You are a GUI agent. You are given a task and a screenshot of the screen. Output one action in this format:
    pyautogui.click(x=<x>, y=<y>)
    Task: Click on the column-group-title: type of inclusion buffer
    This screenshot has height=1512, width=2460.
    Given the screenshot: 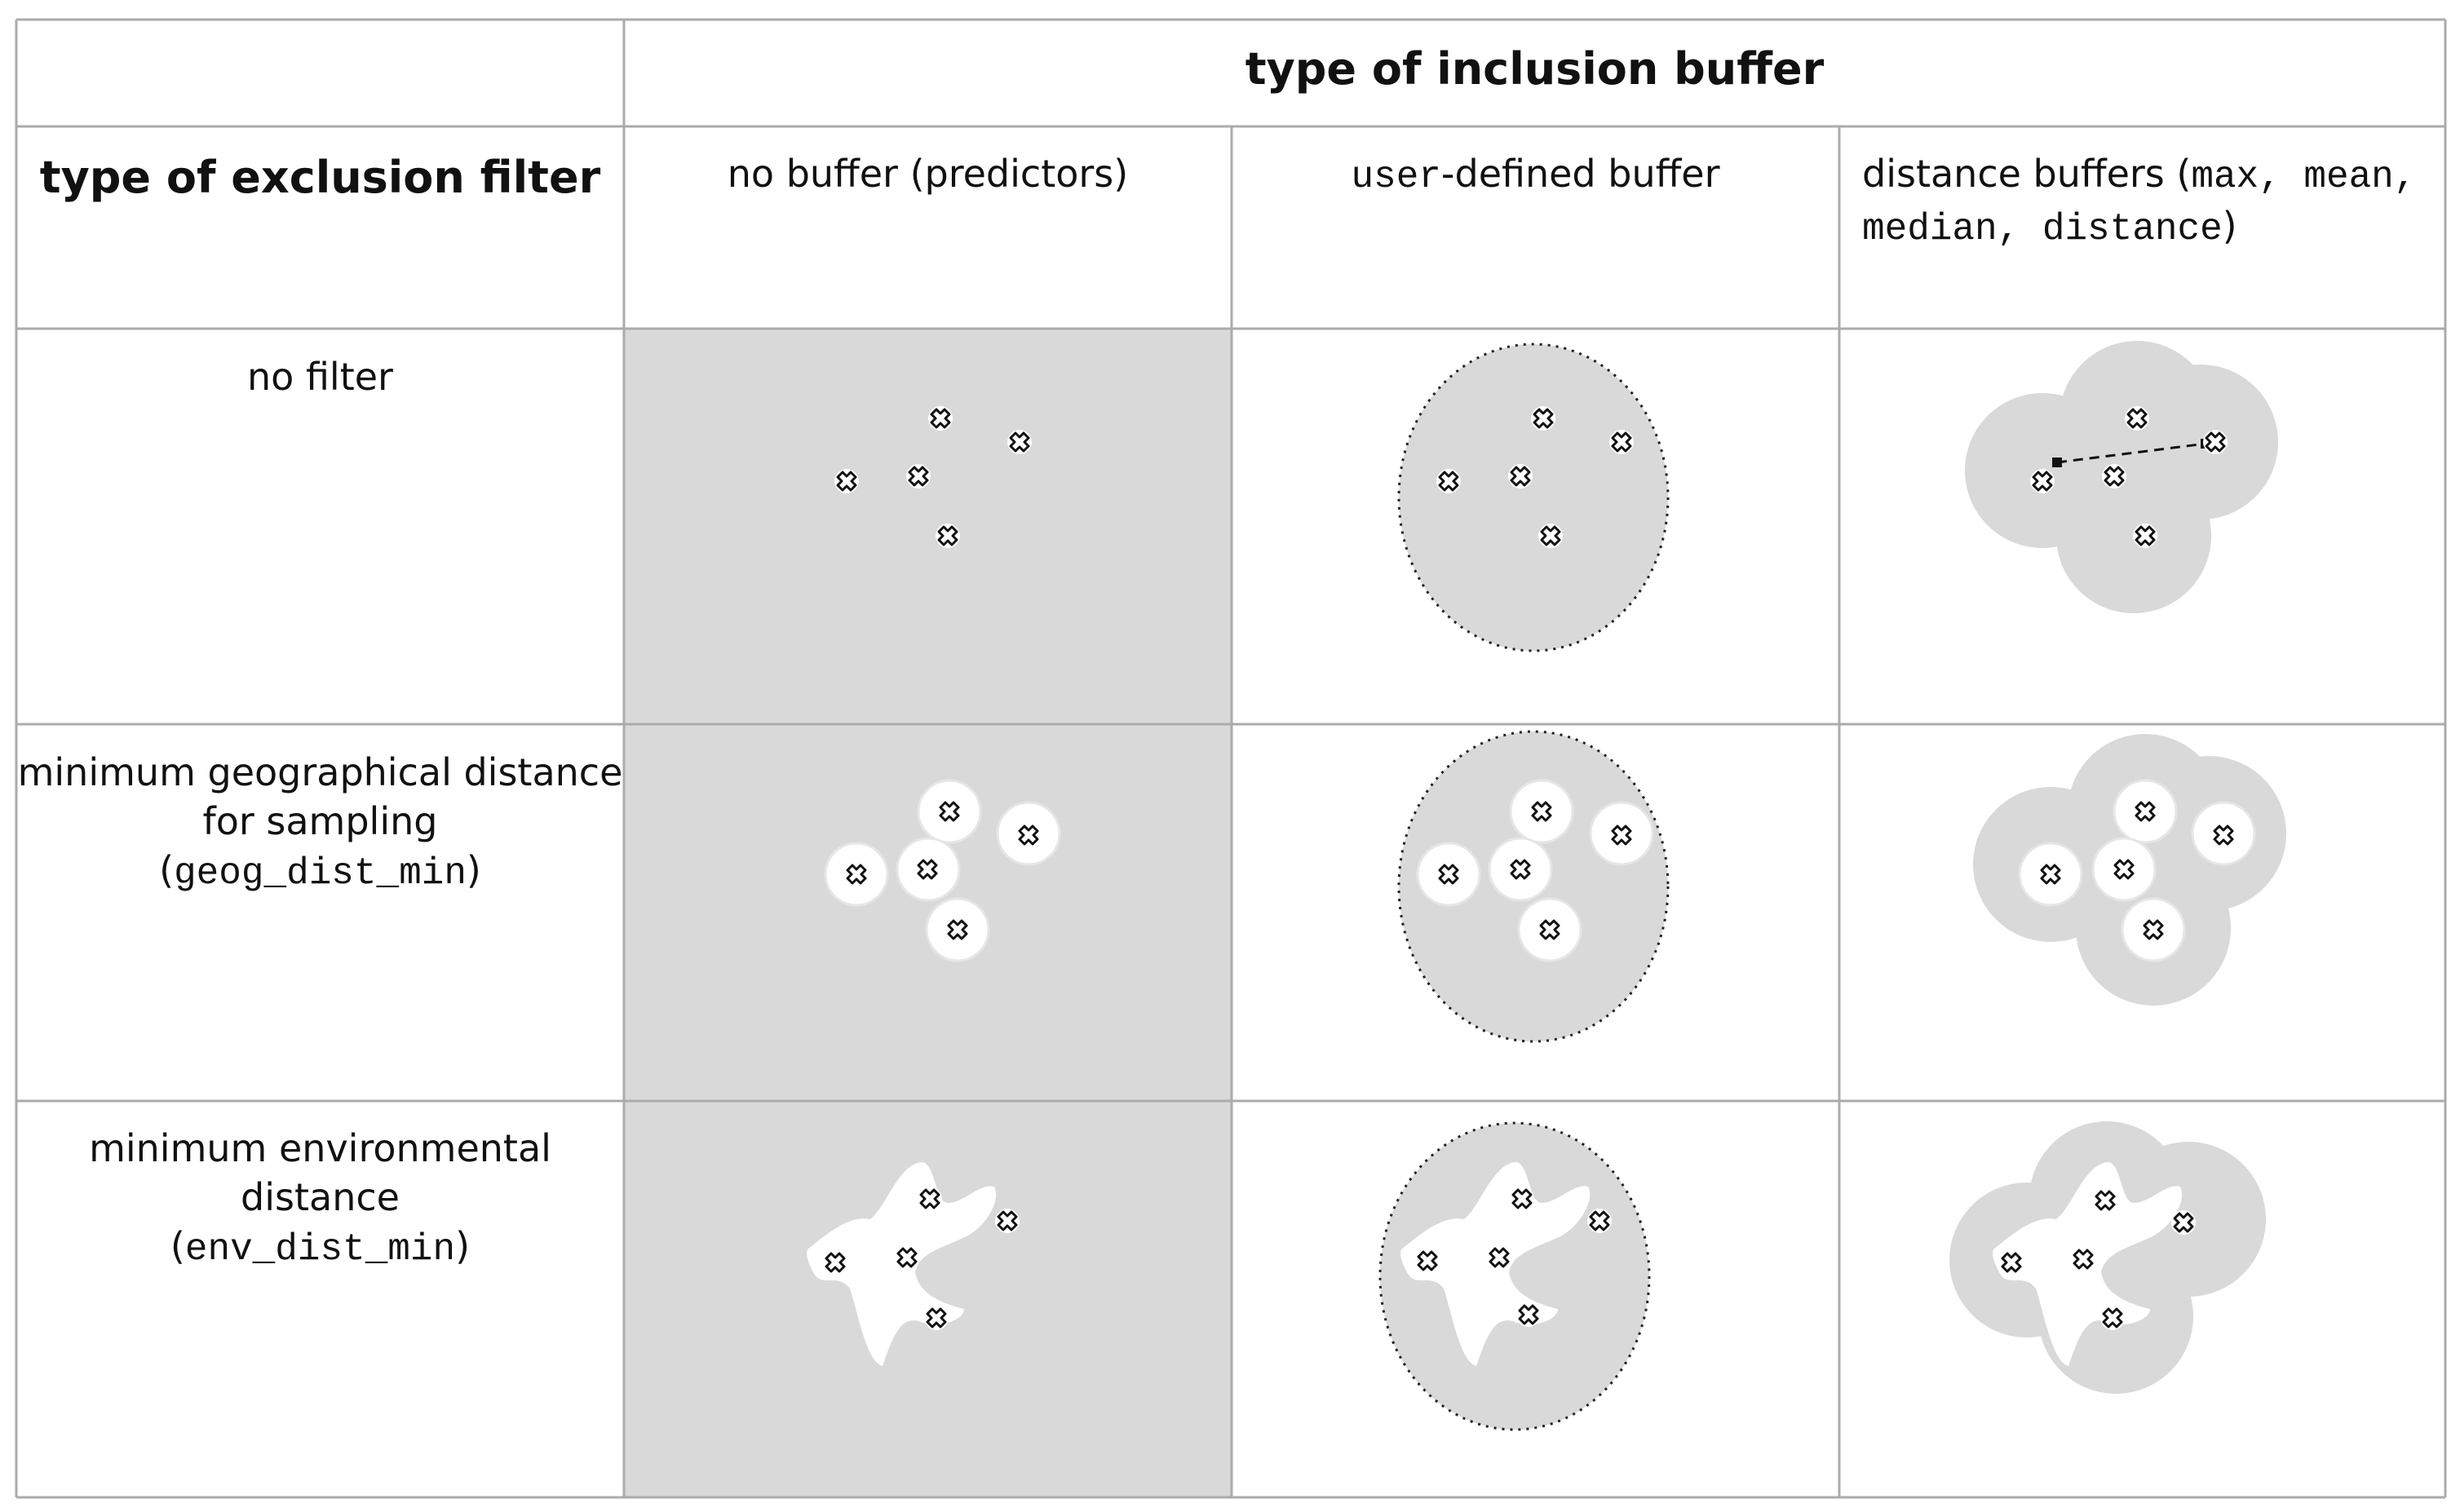 What is the action you would take?
    pyautogui.click(x=1535, y=69)
    